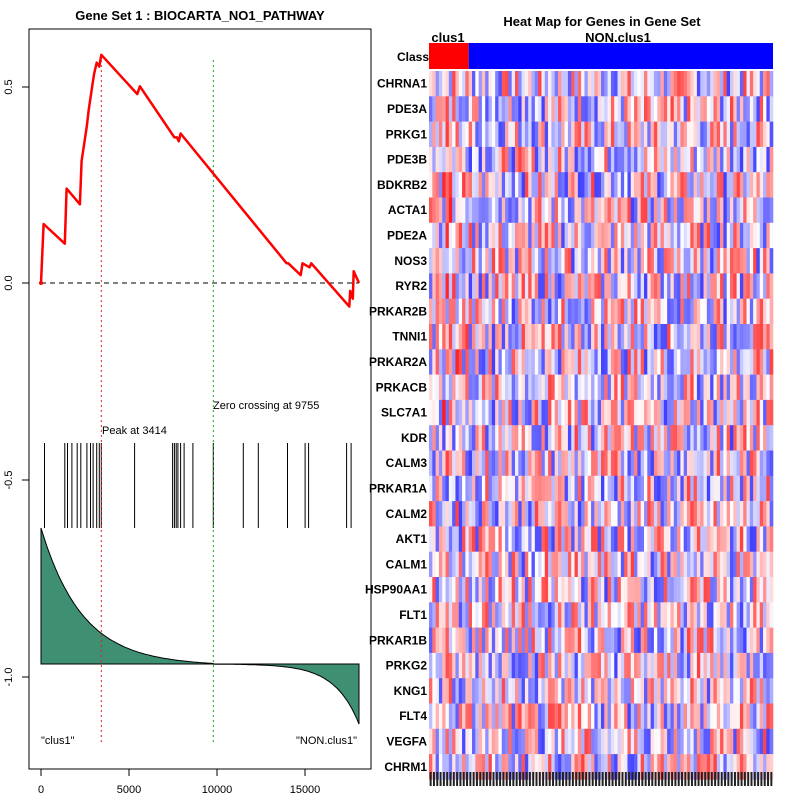 This screenshot has height=800, width=800. I want to click on gene-label: CHRNA1, so click(402, 84).